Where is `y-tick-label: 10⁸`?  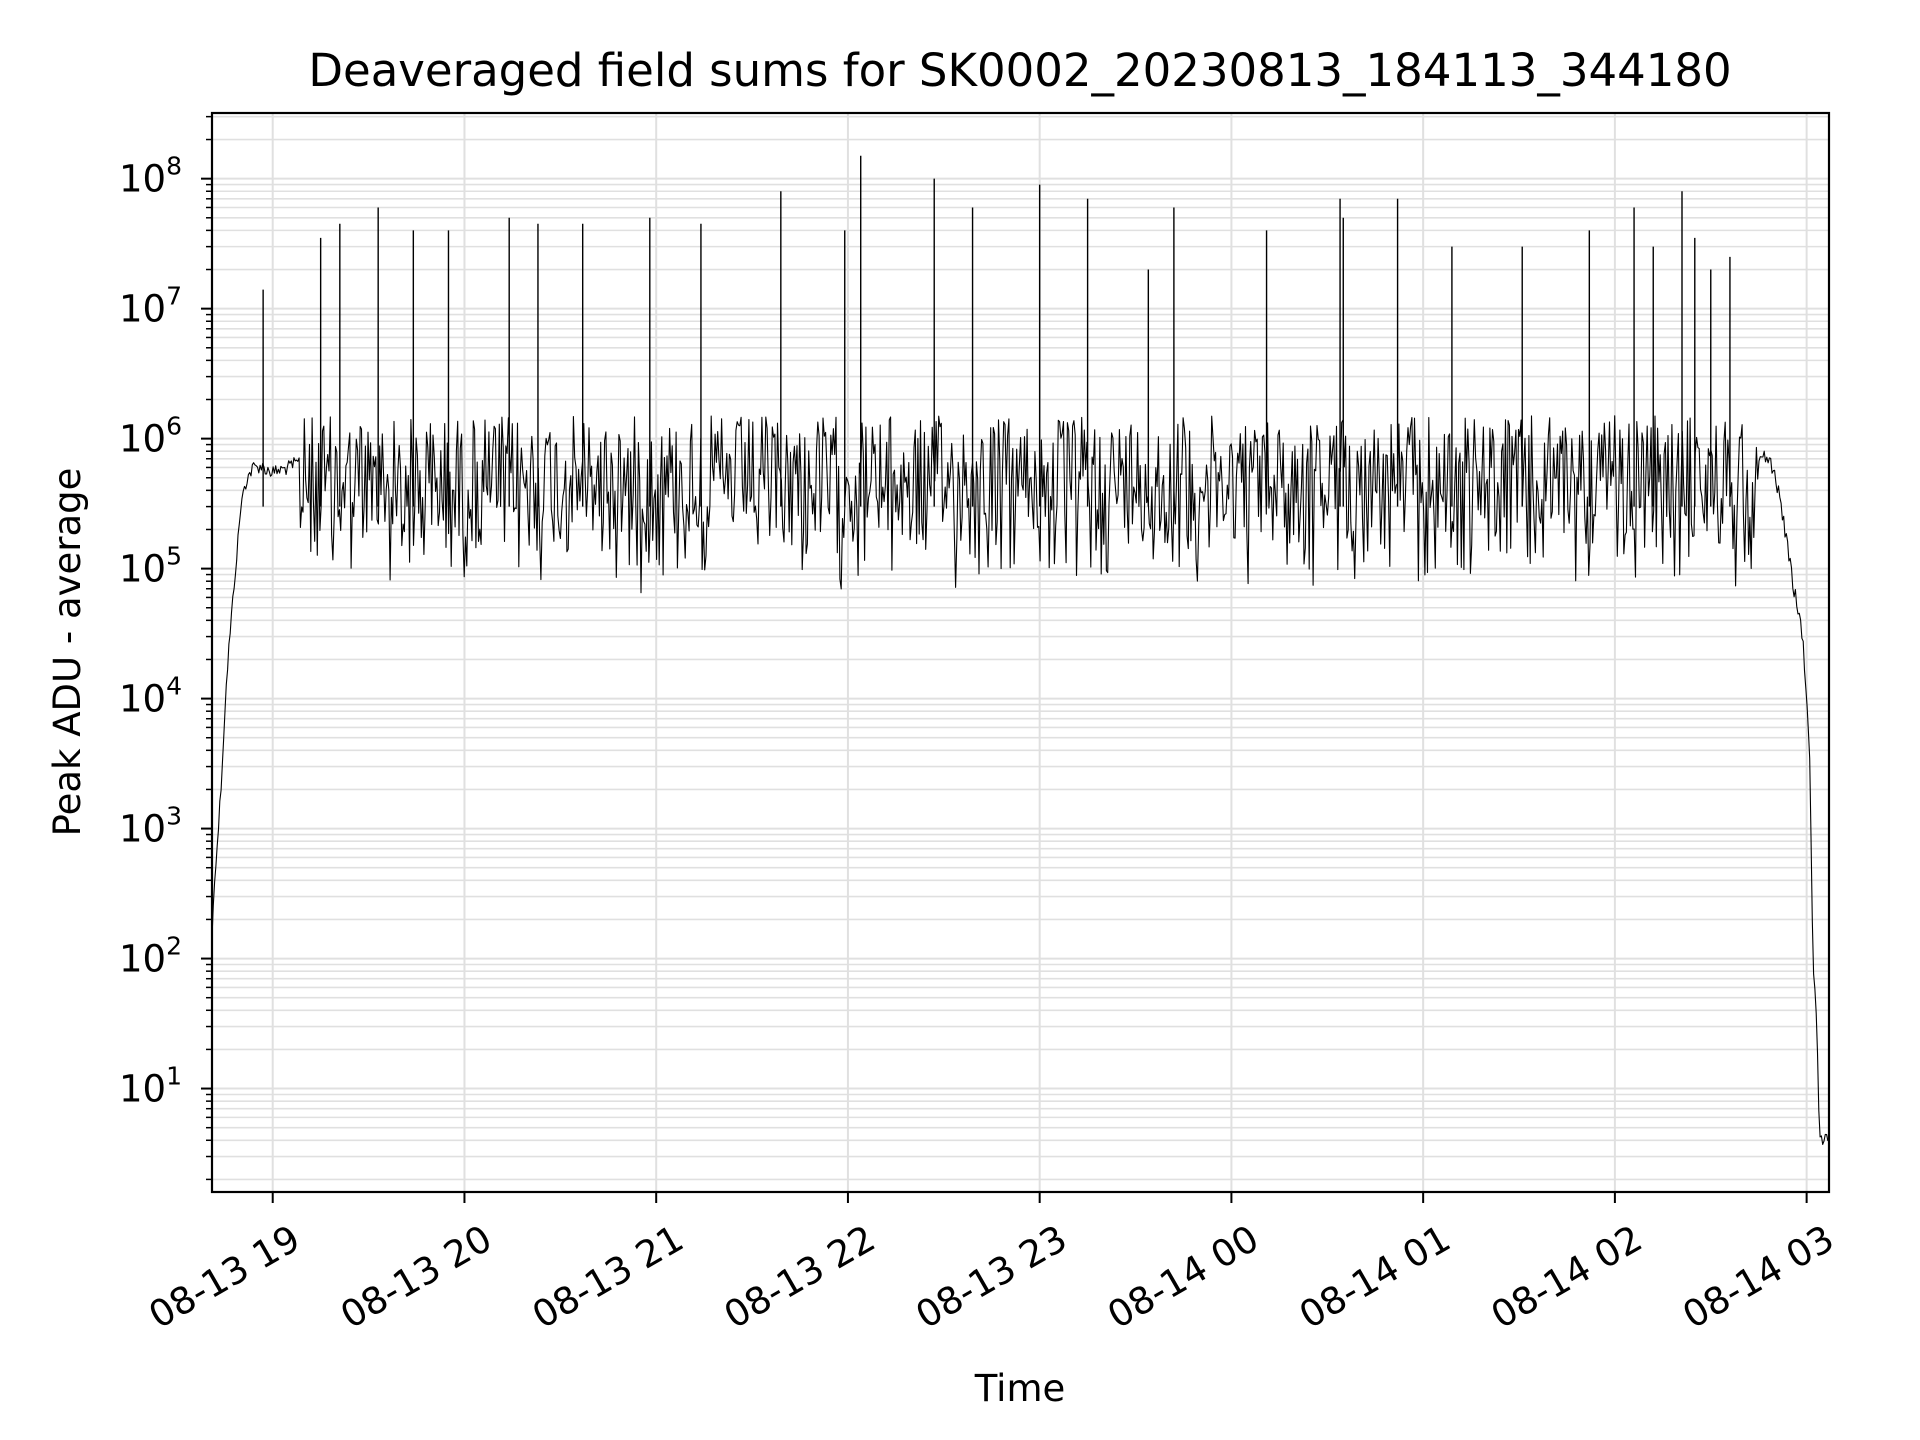 y-tick-label: 10⁸ is located at coordinates (150, 176).